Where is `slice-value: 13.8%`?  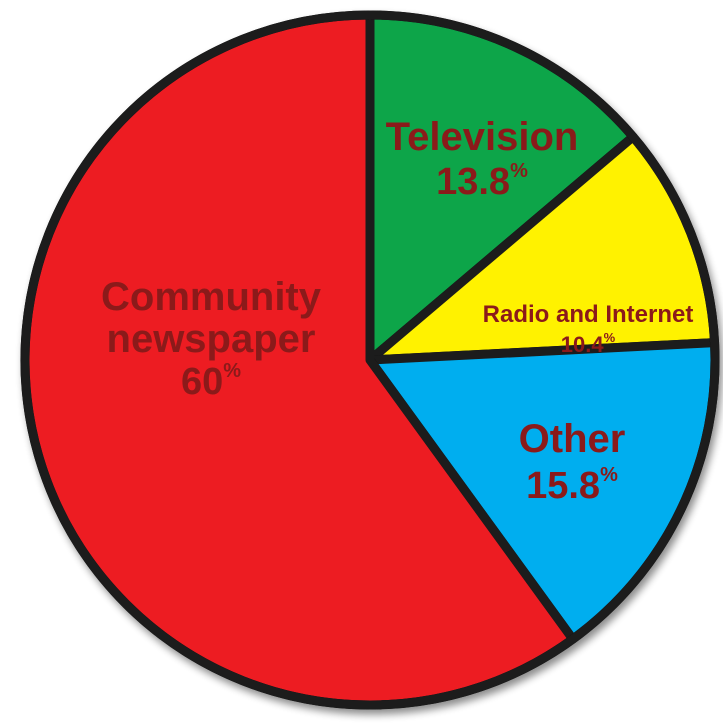
slice-value: 13.8% is located at coordinates (482, 181).